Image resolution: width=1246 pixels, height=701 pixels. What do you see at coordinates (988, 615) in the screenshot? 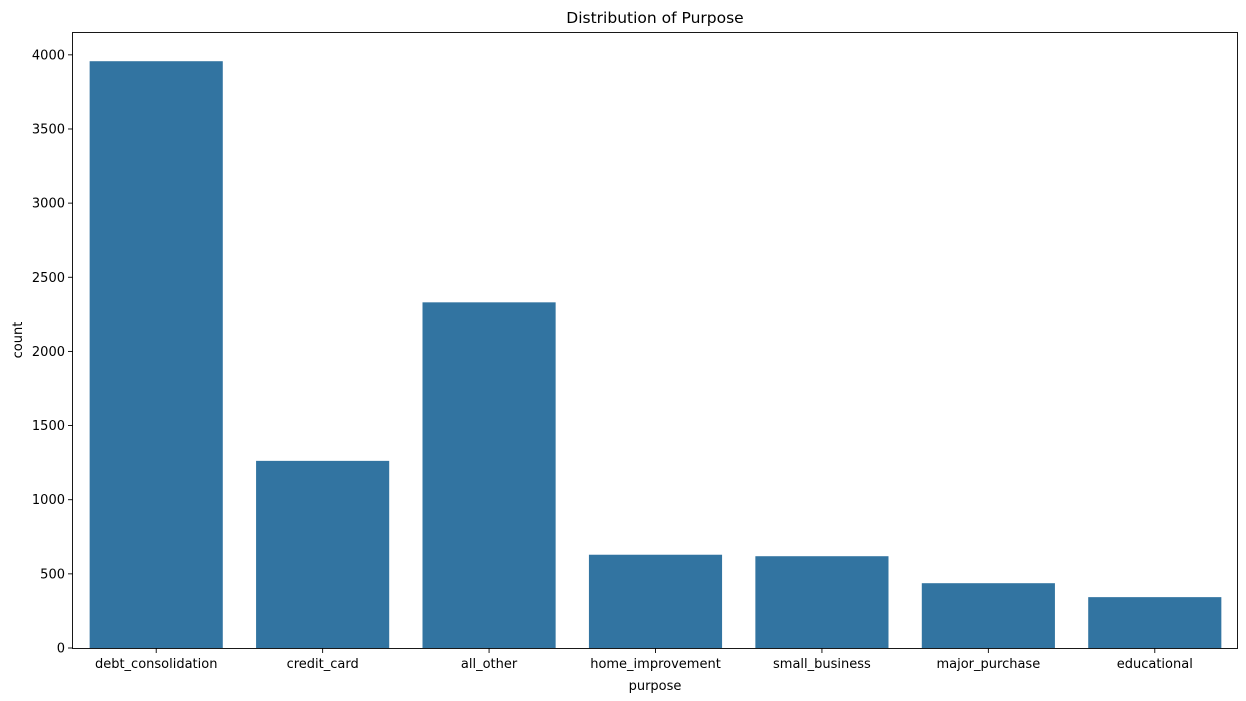
I see `bar-major-purchase` at bounding box center [988, 615].